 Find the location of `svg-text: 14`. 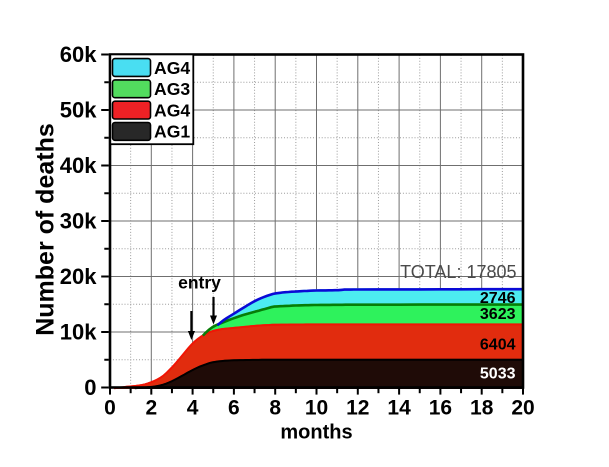

svg-text: 14 is located at coordinates (399, 408).